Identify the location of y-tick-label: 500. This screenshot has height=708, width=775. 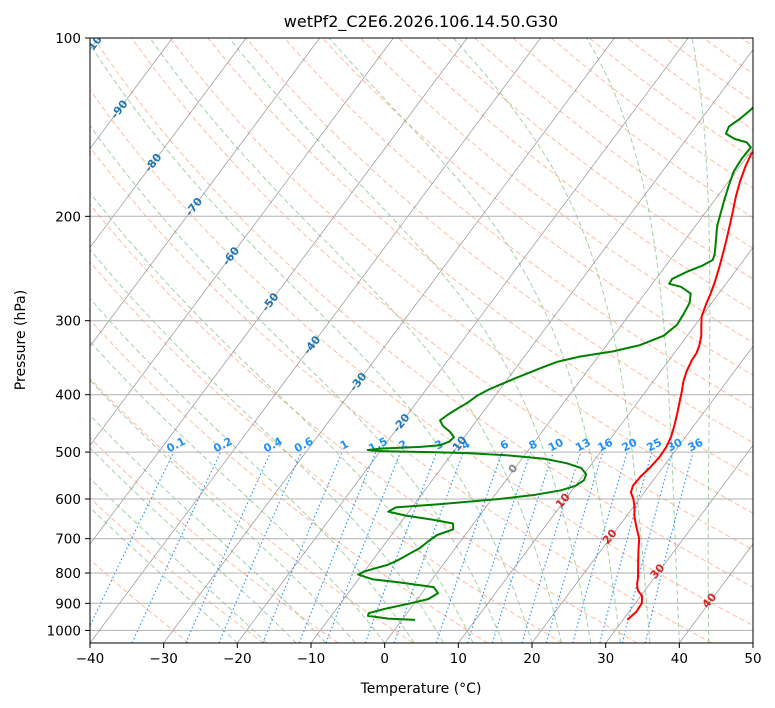
(68, 453).